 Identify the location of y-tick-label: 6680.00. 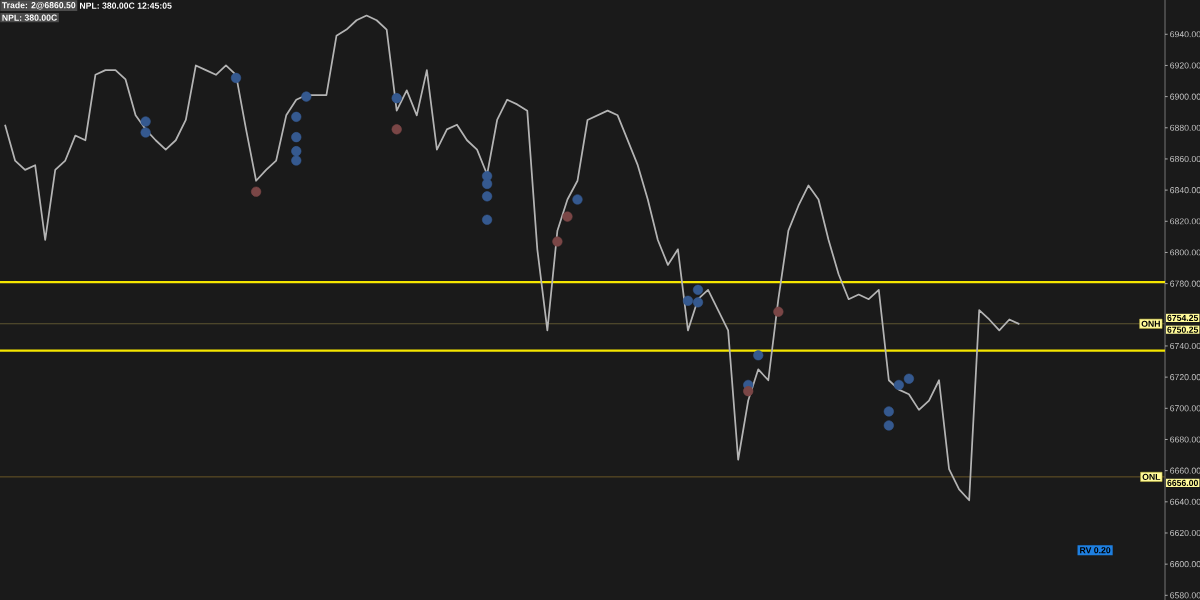
(1185, 439).